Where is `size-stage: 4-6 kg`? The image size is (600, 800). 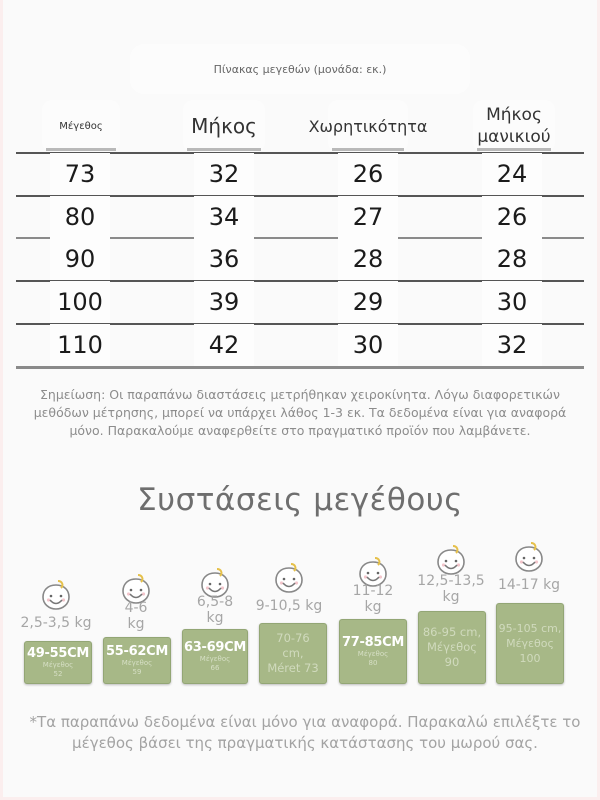
size-stage: 4-6 kg is located at coordinates (136, 602).